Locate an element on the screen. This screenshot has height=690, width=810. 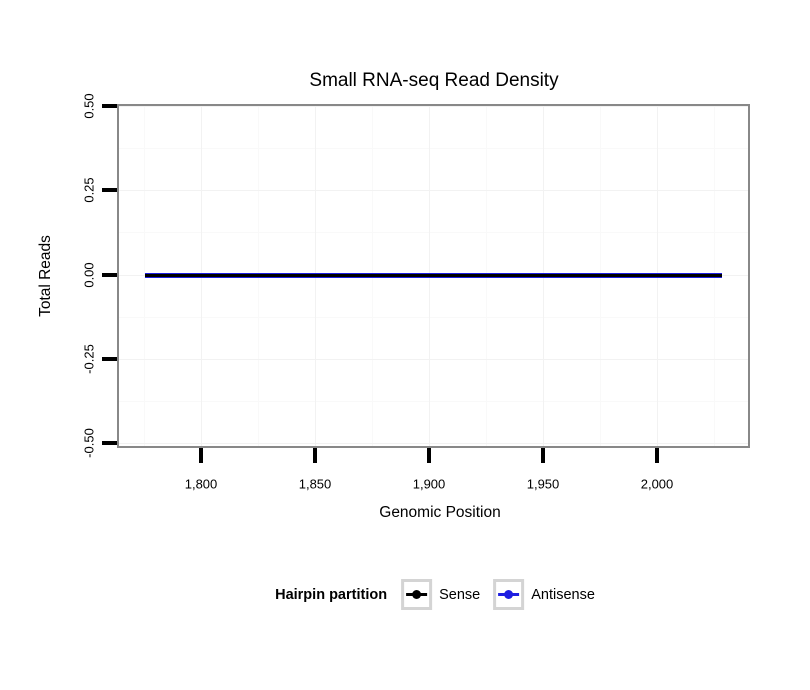
y-tick-label: -0.25 is located at coordinates (89, 359).